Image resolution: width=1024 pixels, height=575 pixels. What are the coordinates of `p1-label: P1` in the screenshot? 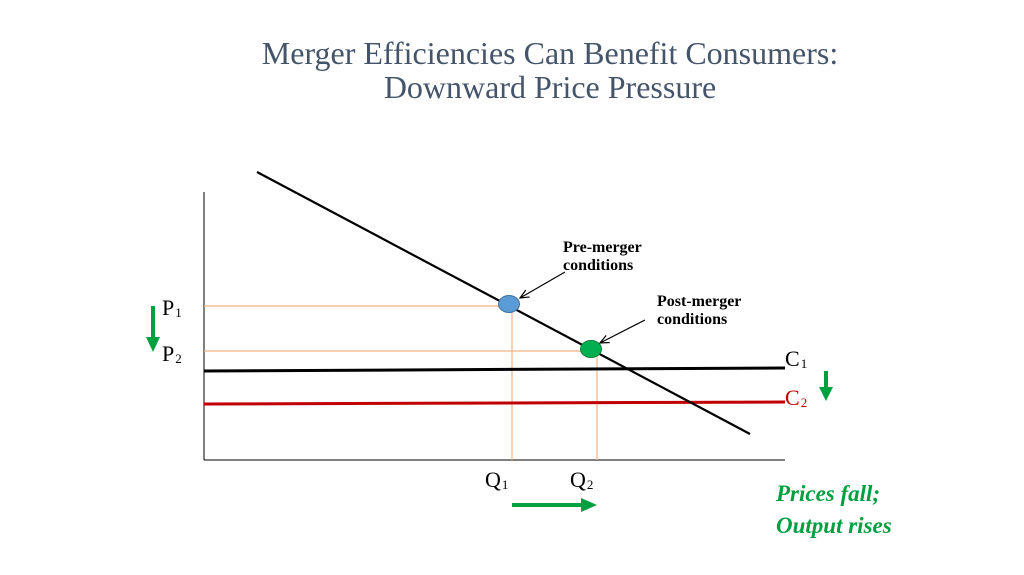 It's located at (172, 307).